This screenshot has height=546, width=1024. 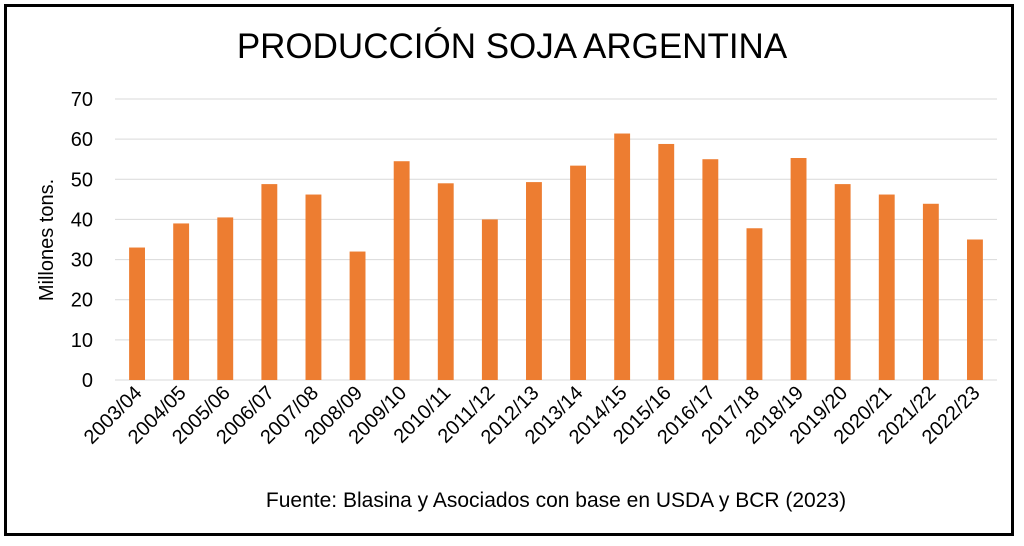 What do you see at coordinates (82, 220) in the screenshot?
I see `y-tick-label: 40` at bounding box center [82, 220].